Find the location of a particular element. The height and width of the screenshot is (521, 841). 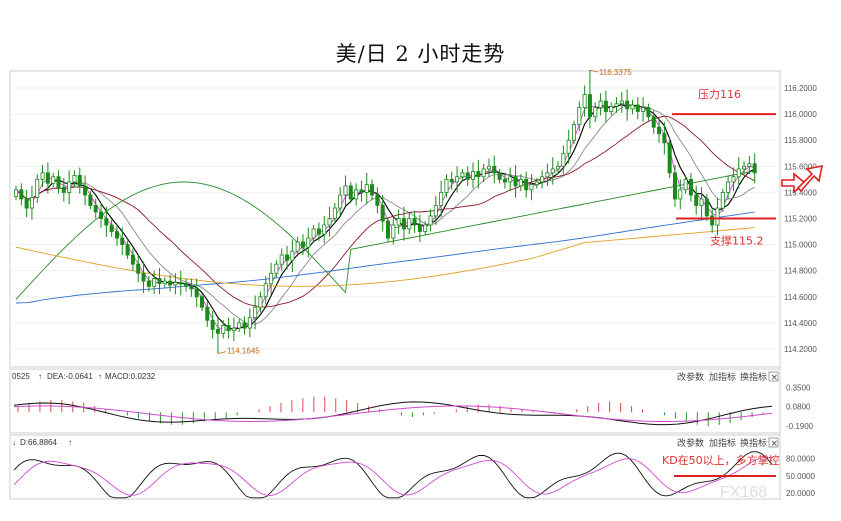

dea-line is located at coordinates (393, 414).